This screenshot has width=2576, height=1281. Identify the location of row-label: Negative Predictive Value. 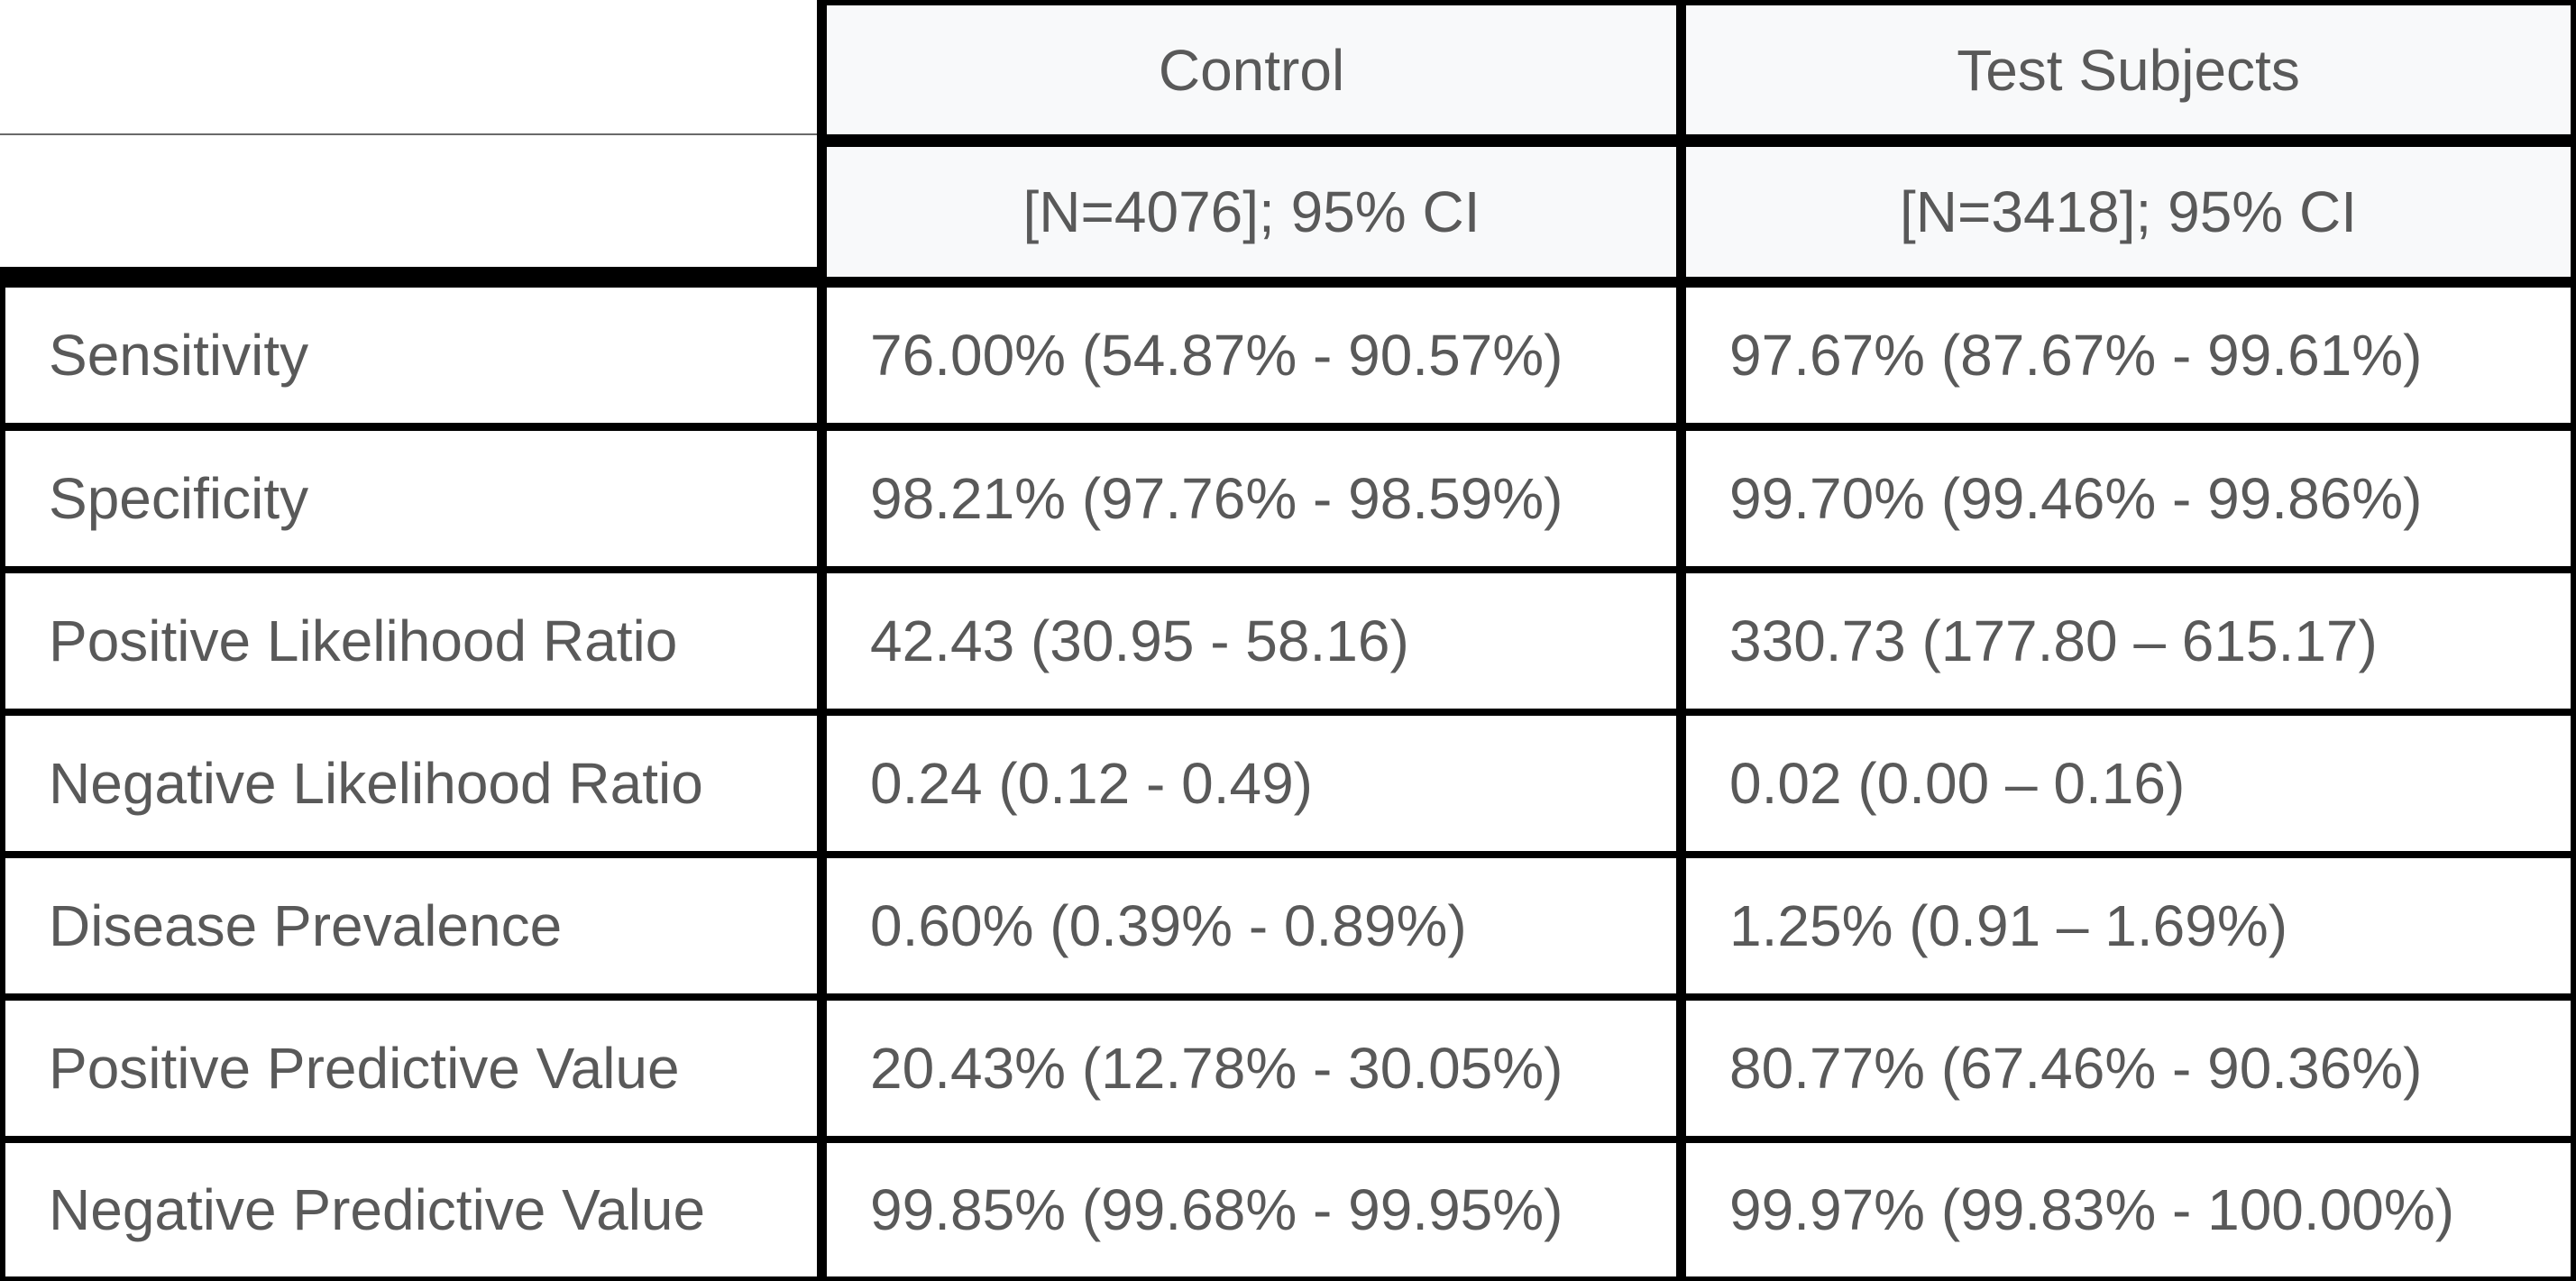
(411, 1209).